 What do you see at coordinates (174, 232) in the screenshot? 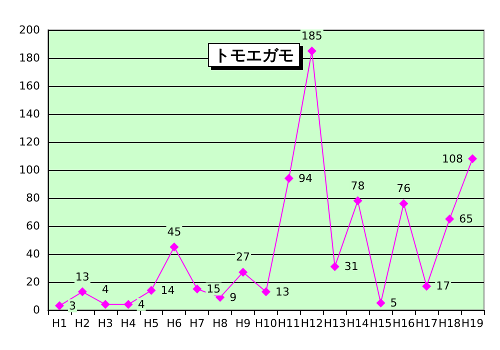
I see `data-label: 45` at bounding box center [174, 232].